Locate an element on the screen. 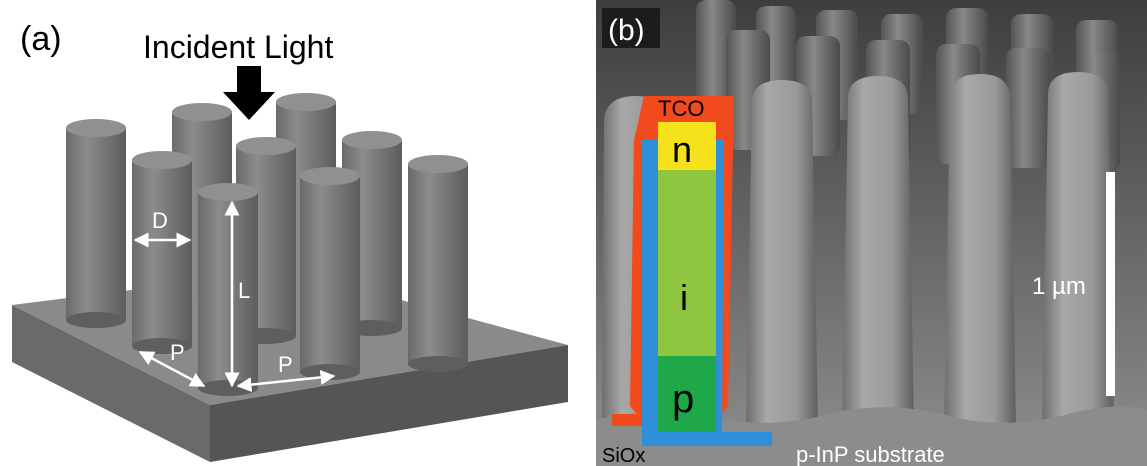 The image size is (1147, 466). n-label: n is located at coordinates (682, 149).